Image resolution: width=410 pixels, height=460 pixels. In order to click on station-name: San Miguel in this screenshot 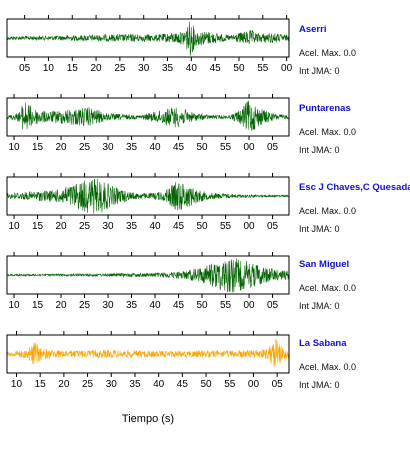, I will do `click(324, 264)`.